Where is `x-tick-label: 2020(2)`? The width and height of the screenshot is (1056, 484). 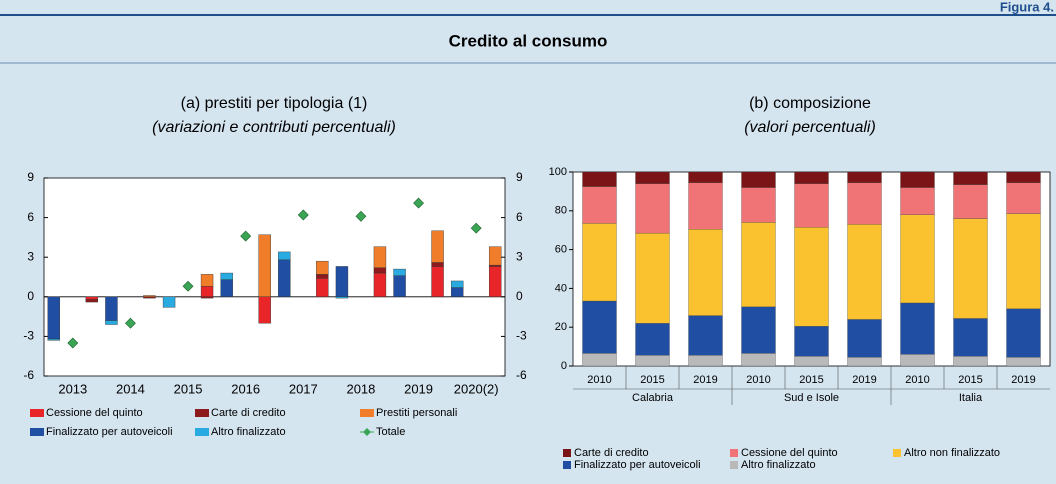
x-tick-label: 2020(2) is located at coordinates (476, 388).